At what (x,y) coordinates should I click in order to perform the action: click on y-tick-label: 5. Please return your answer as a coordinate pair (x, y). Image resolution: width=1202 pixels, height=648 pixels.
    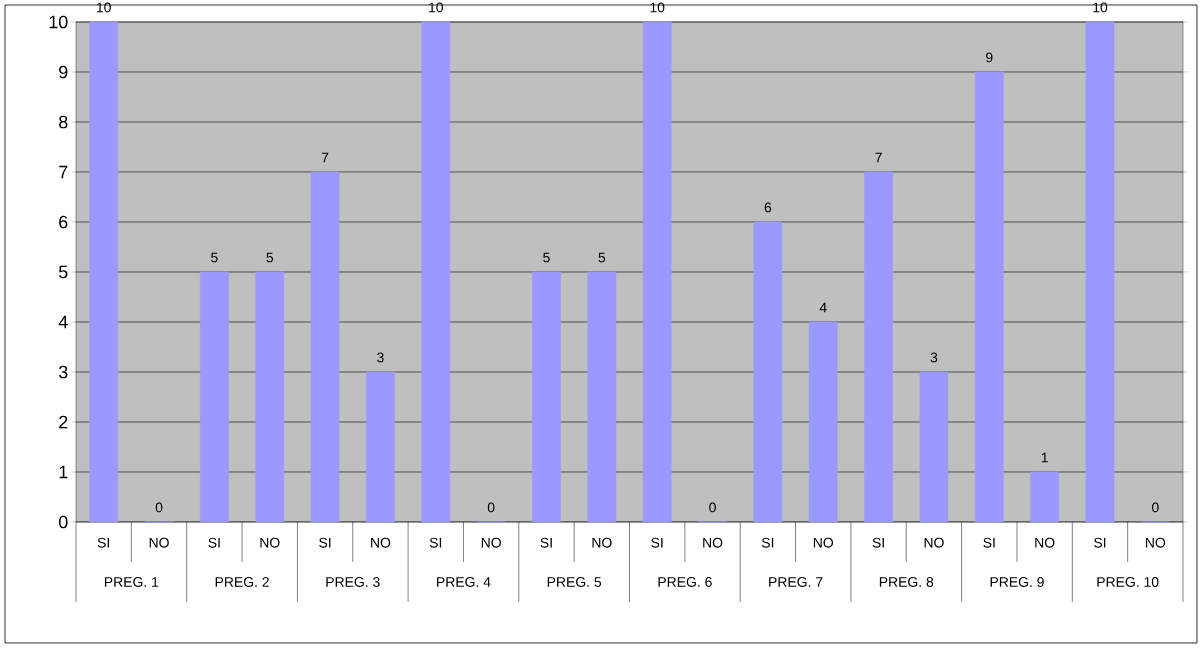
    Looking at the image, I should click on (63, 272).